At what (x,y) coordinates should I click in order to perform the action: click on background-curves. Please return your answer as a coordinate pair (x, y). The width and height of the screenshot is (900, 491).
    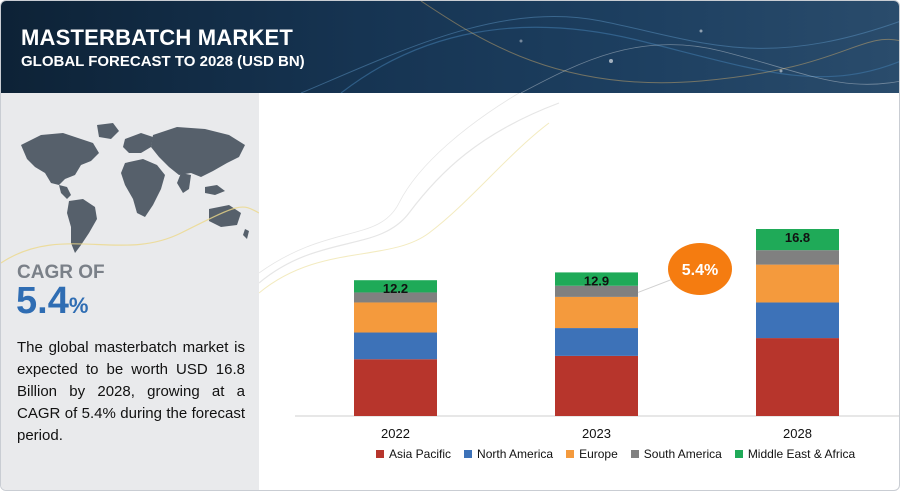
    Looking at the image, I should click on (409, 193).